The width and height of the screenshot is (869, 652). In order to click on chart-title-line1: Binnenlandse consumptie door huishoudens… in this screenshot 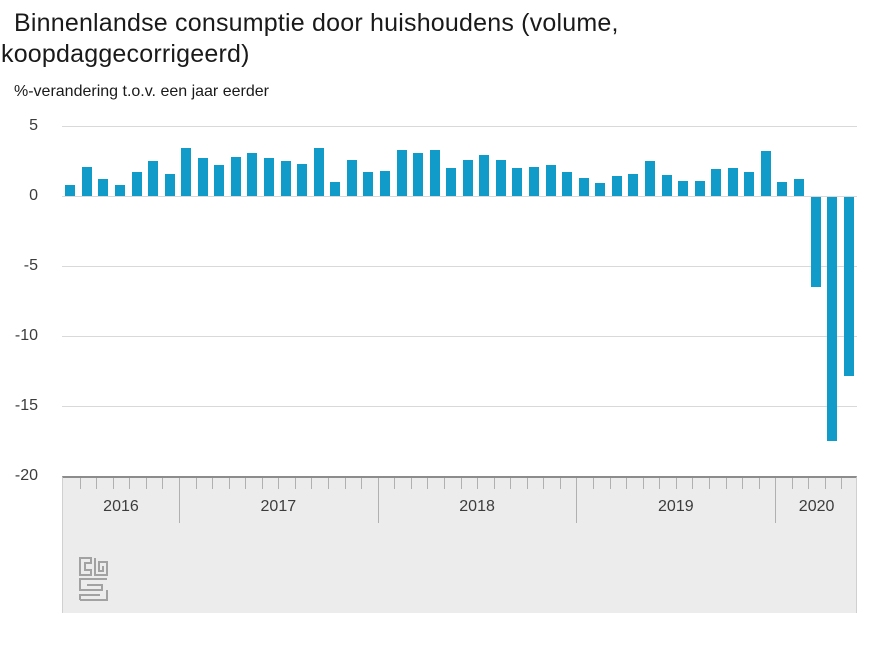, I will do `click(316, 23)`.